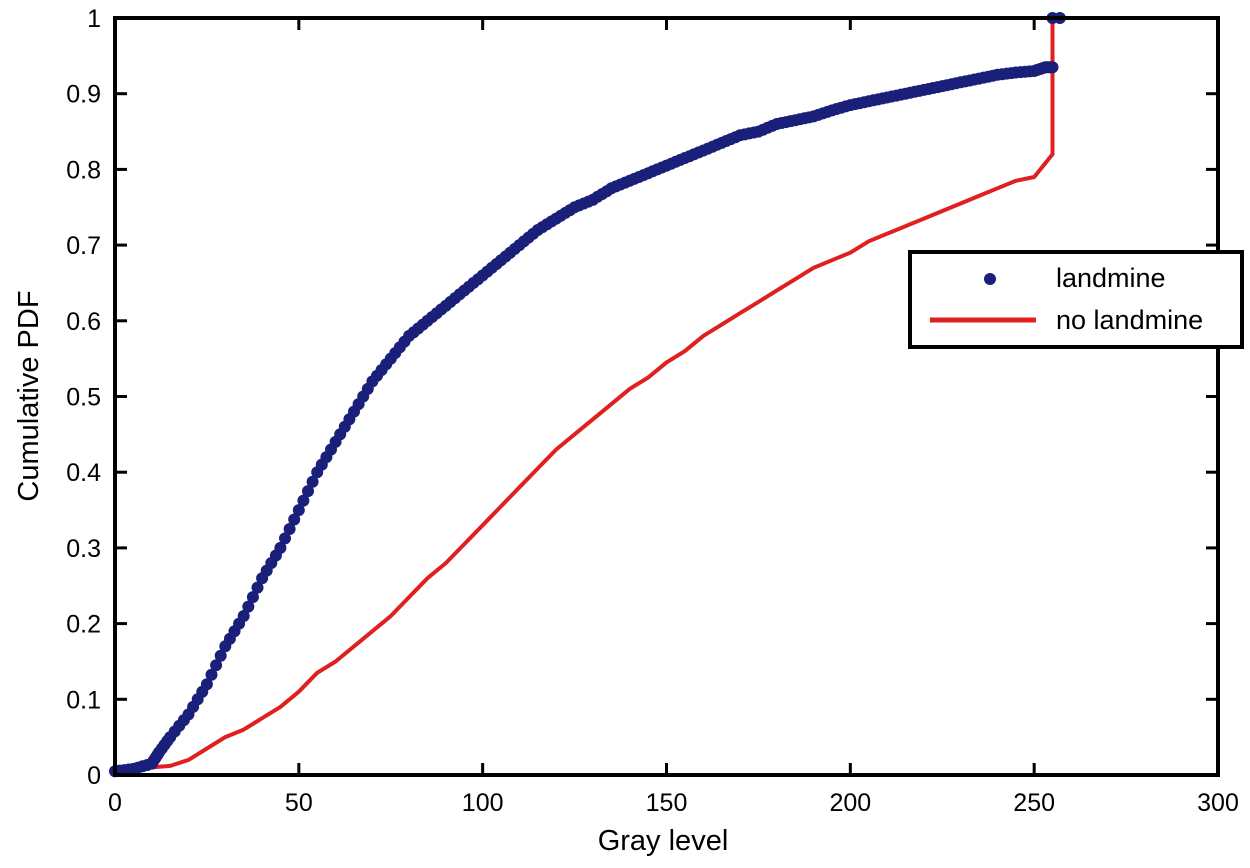 The height and width of the screenshot is (868, 1250). What do you see at coordinates (1034, 803) in the screenshot?
I see `x-tick-label: 250` at bounding box center [1034, 803].